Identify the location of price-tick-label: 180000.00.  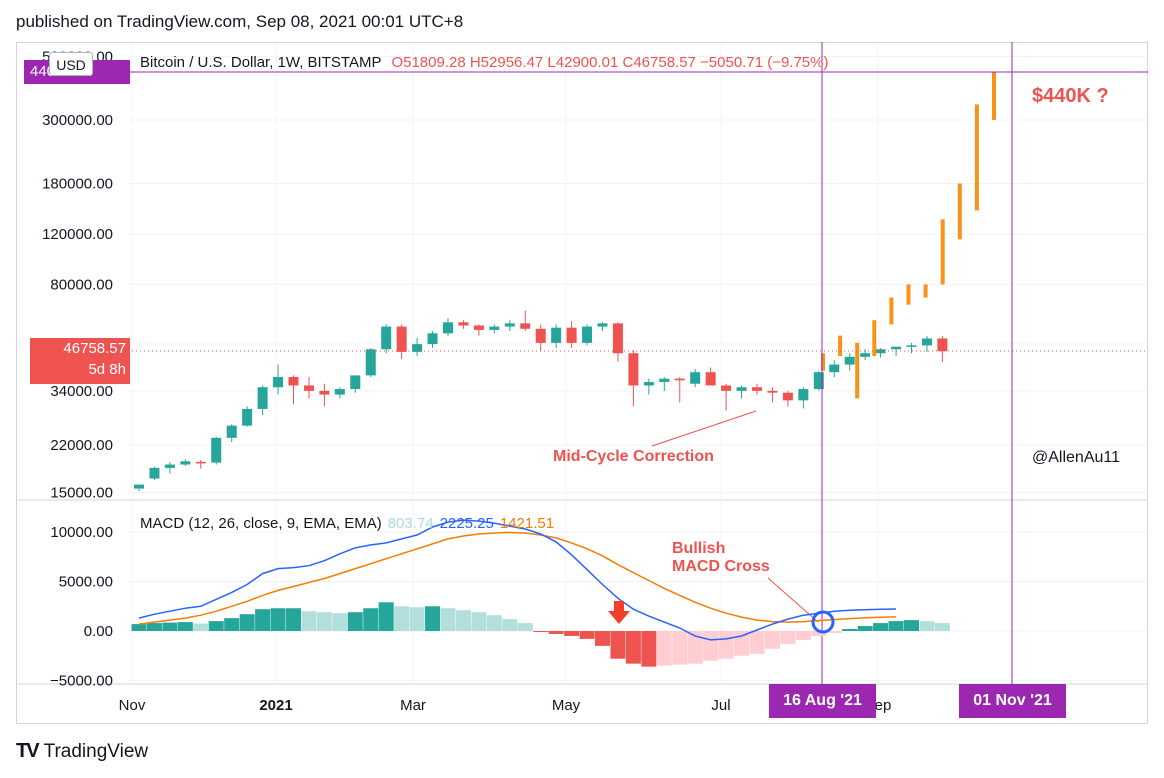
(77, 184).